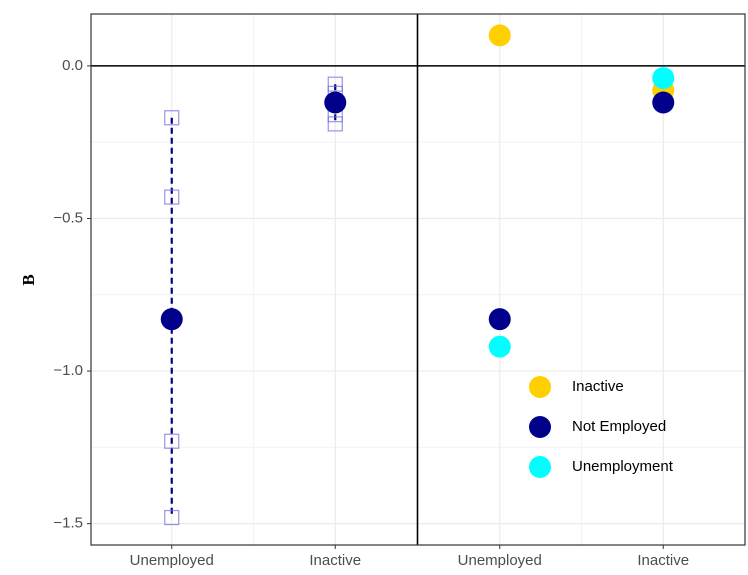 Image resolution: width=748 pixels, height=575 pixels. Describe the element at coordinates (598, 386) in the screenshot. I see `legend-label: Inactive` at that location.